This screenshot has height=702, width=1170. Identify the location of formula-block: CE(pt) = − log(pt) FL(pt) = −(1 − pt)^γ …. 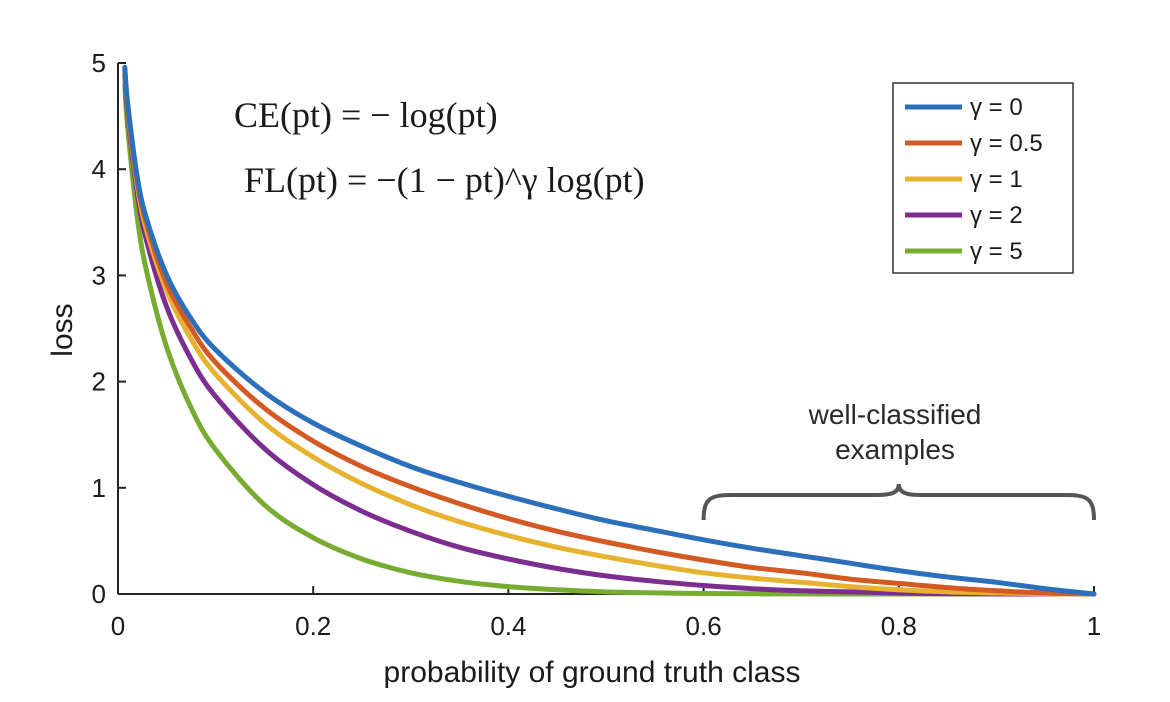
(439, 147).